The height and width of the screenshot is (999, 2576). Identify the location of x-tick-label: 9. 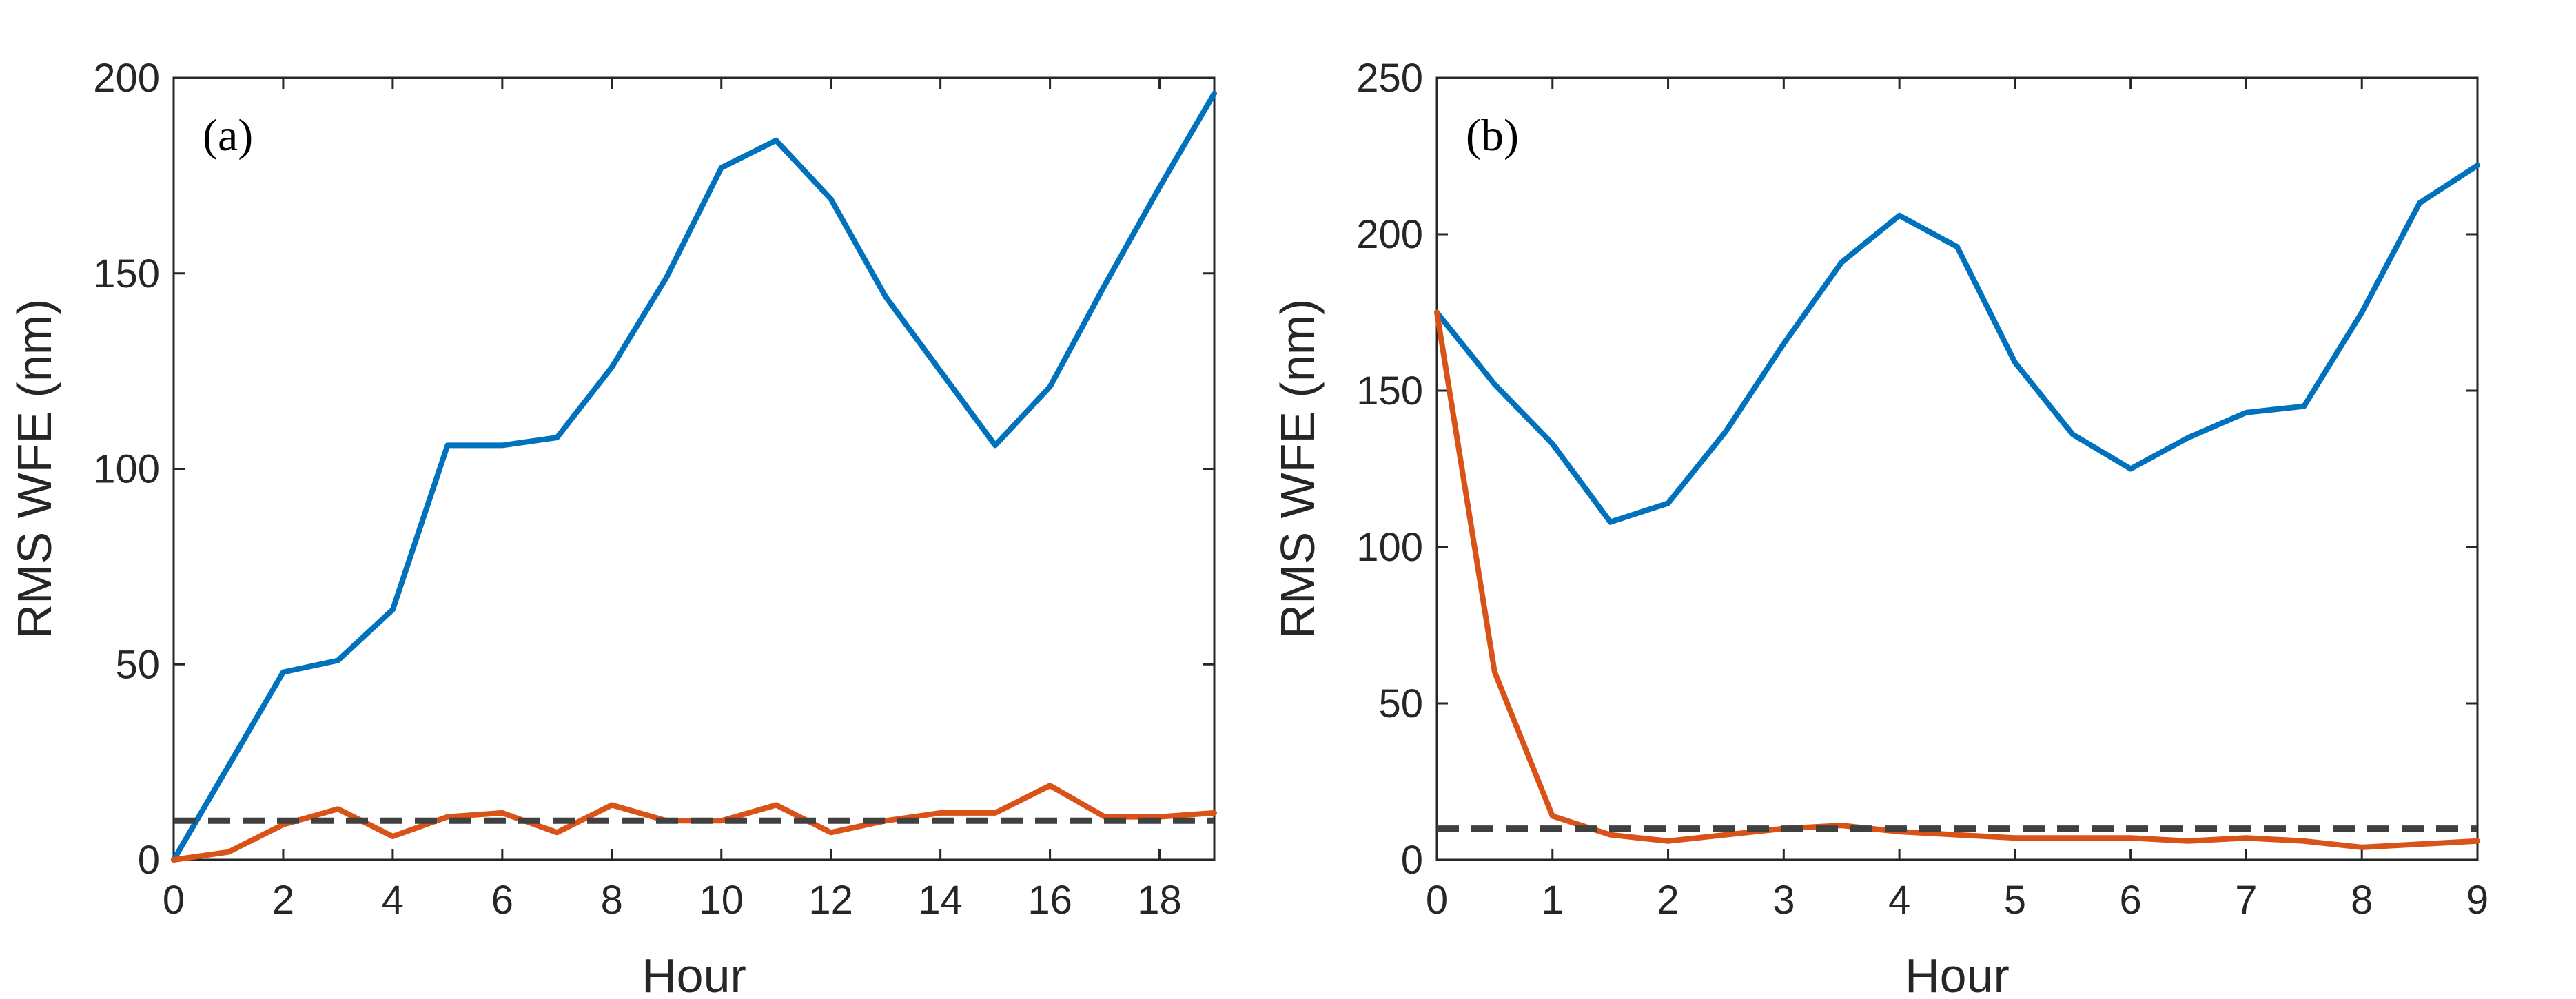
(2477, 900).